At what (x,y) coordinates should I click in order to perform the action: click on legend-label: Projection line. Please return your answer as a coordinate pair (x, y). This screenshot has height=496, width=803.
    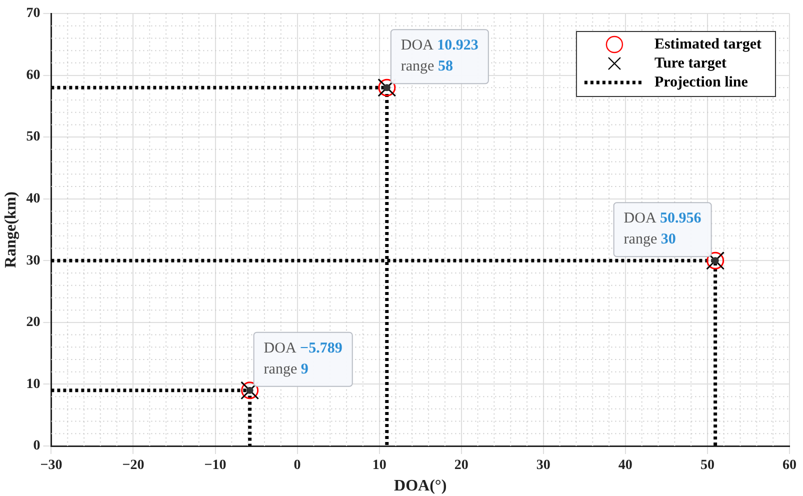
    Looking at the image, I should click on (701, 82).